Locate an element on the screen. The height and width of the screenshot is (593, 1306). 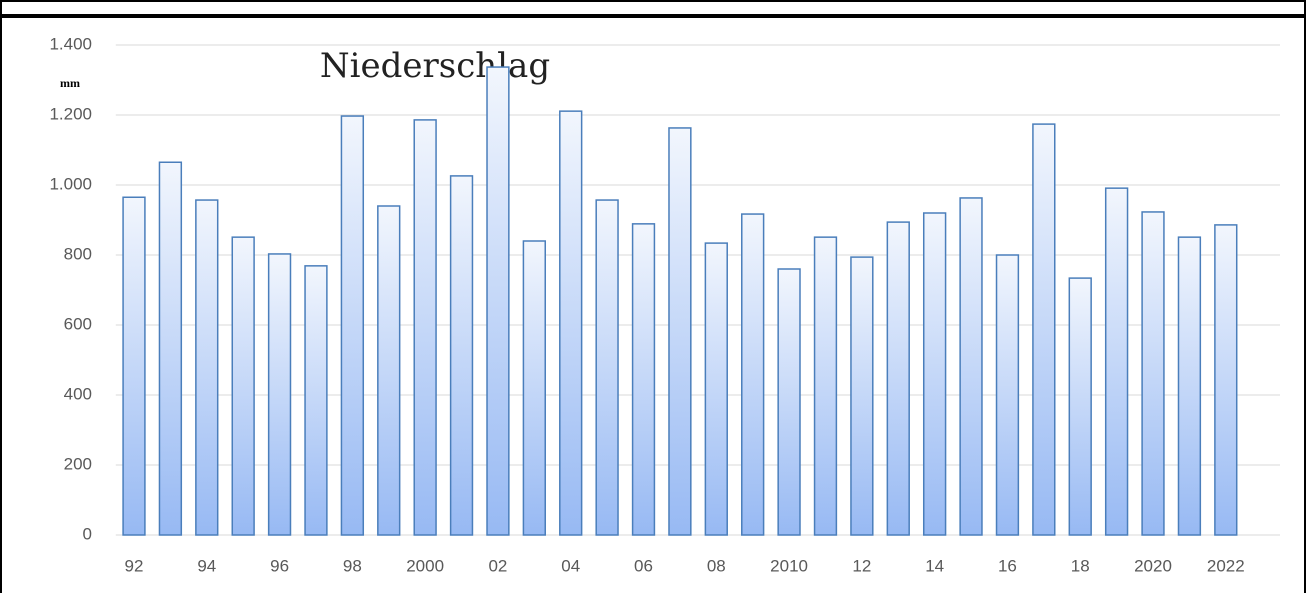
top-frame is located at coordinates (653, 8).